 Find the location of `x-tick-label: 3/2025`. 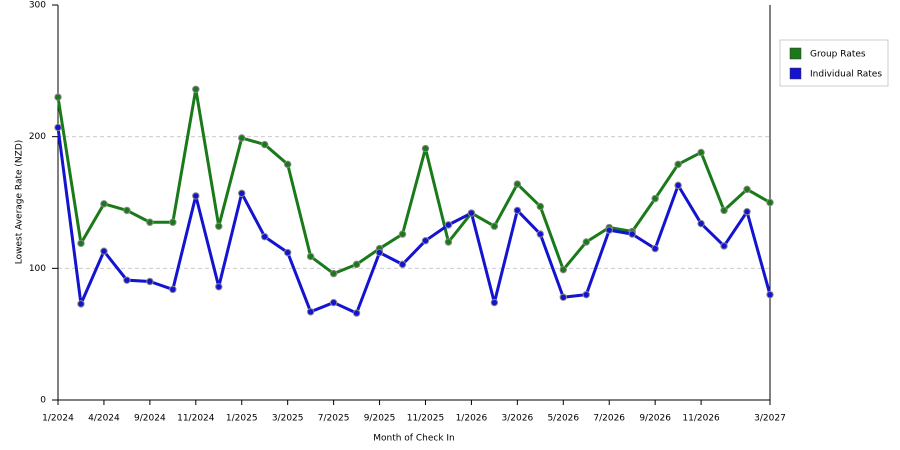

x-tick-label: 3/2025 is located at coordinates (288, 419).